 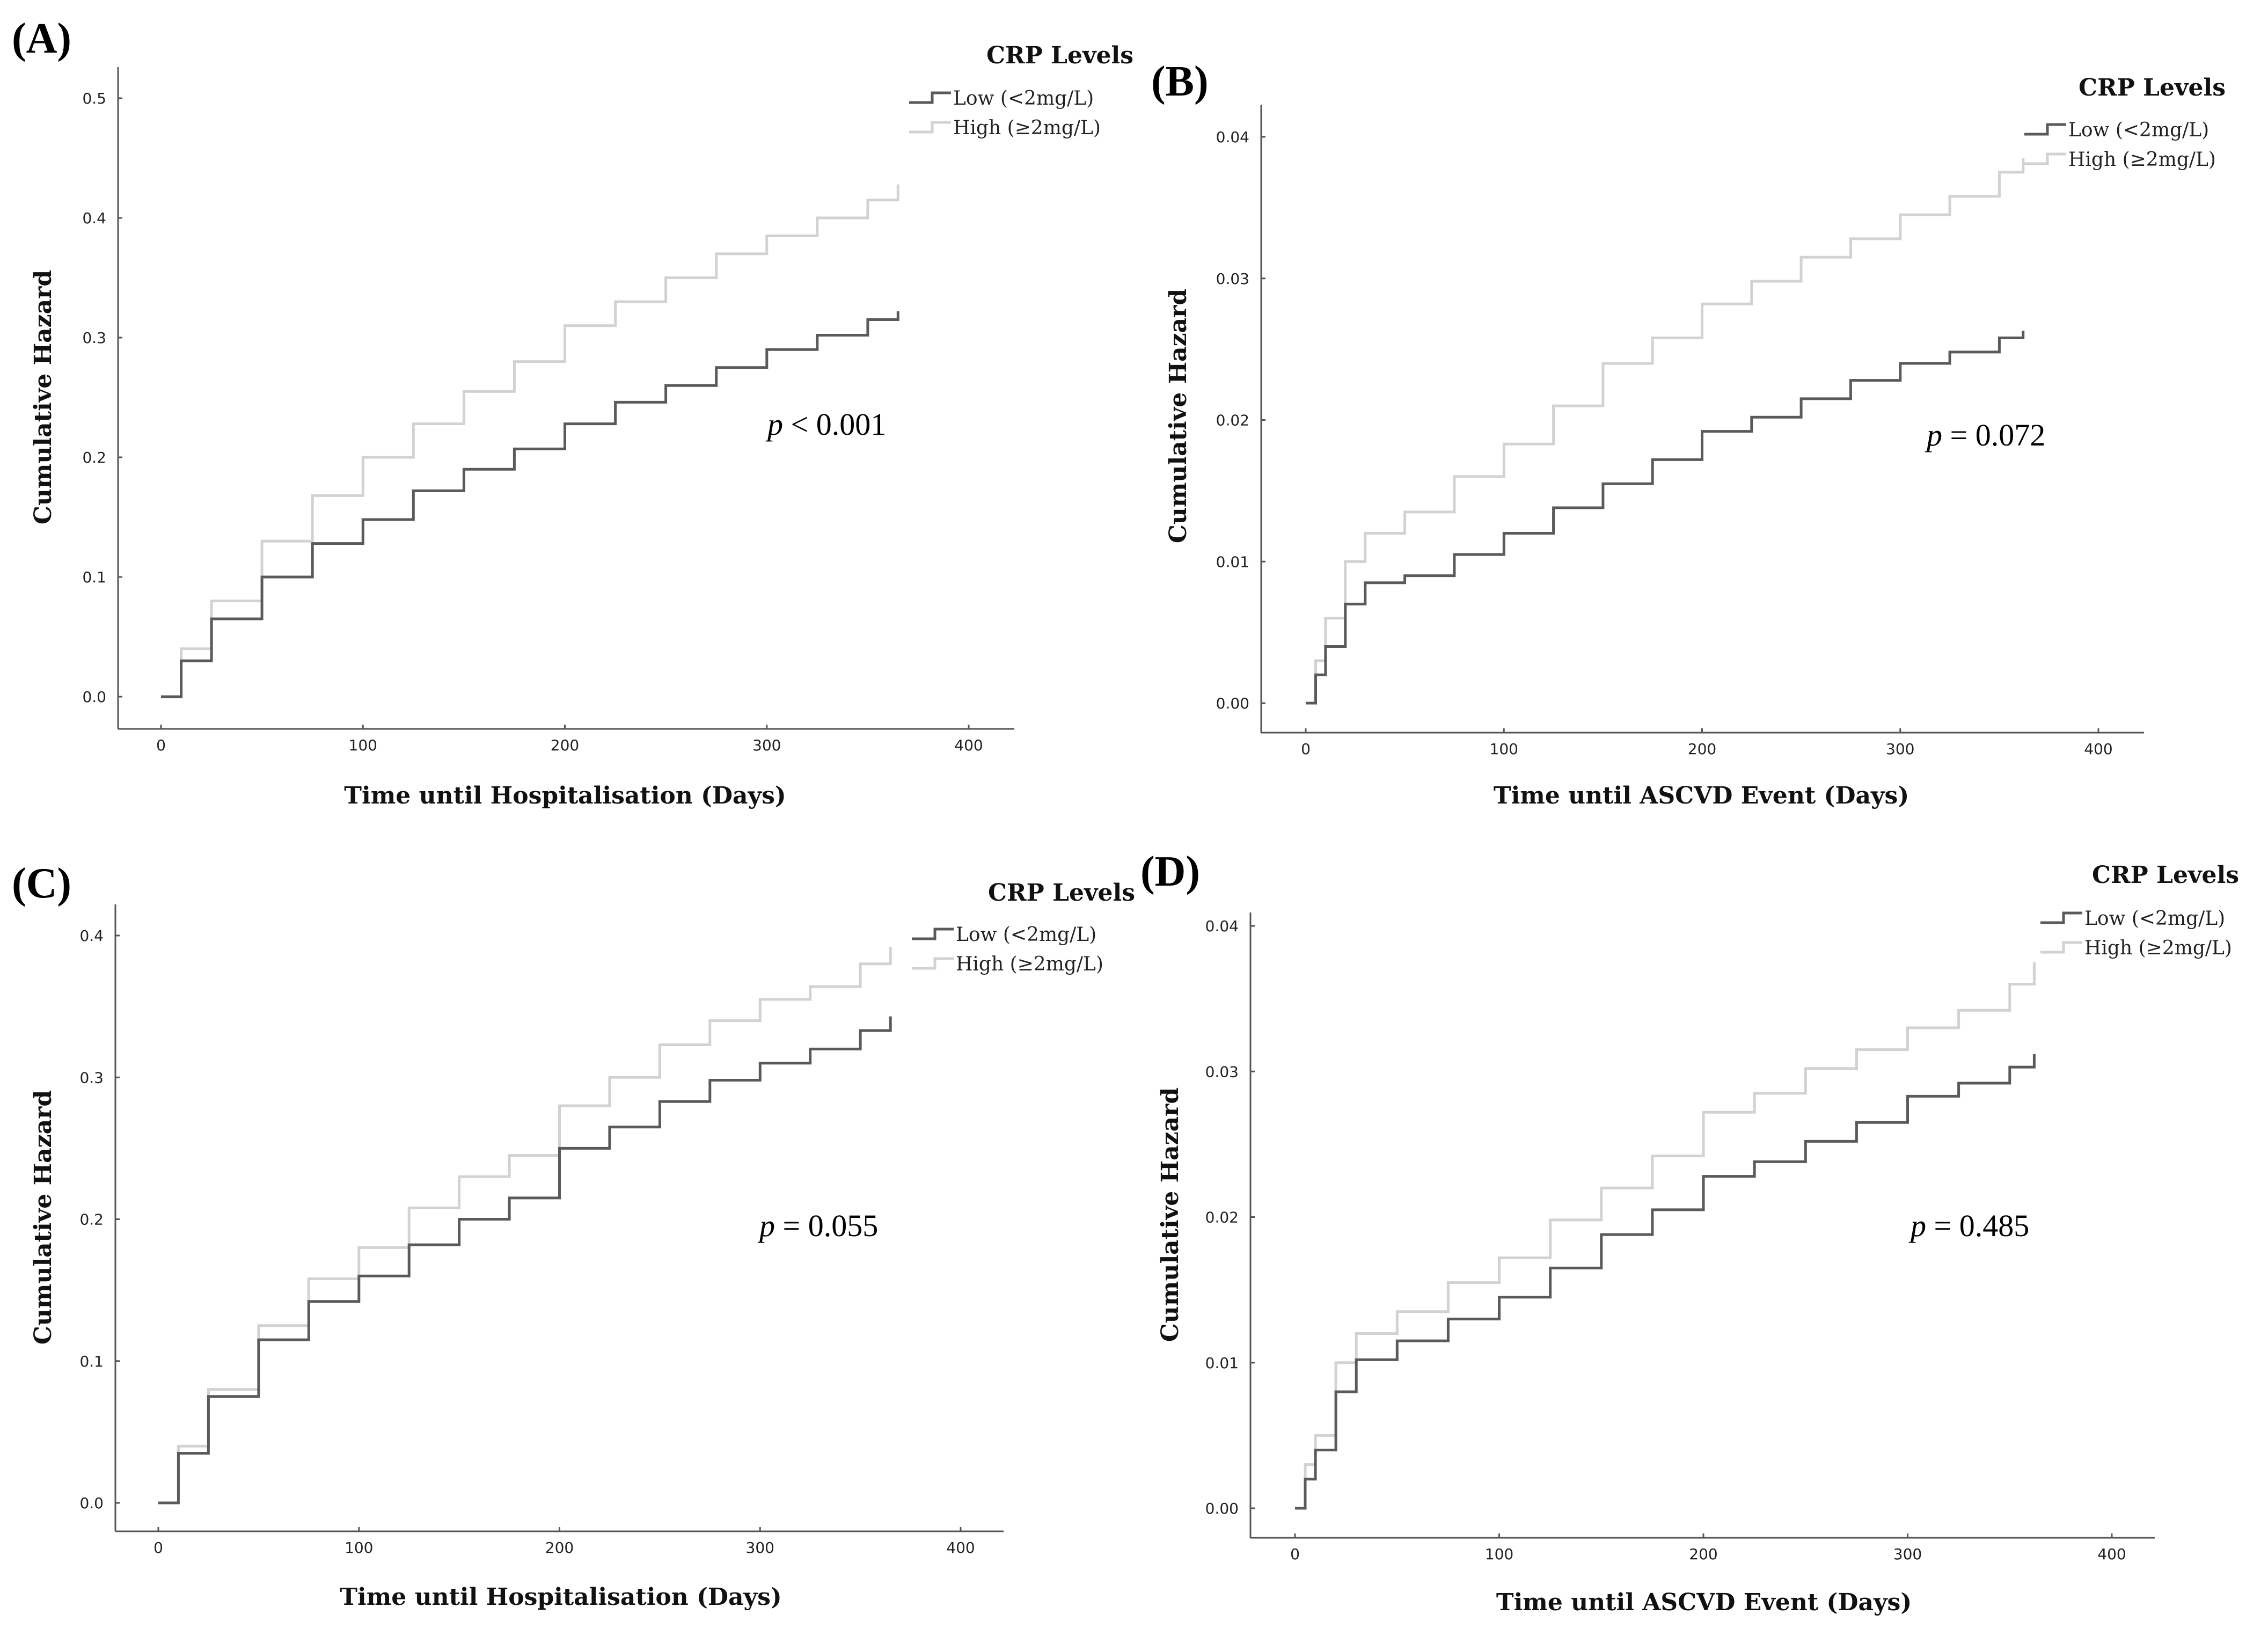 I want to click on y-tick-label: 0.5, so click(x=94, y=98).